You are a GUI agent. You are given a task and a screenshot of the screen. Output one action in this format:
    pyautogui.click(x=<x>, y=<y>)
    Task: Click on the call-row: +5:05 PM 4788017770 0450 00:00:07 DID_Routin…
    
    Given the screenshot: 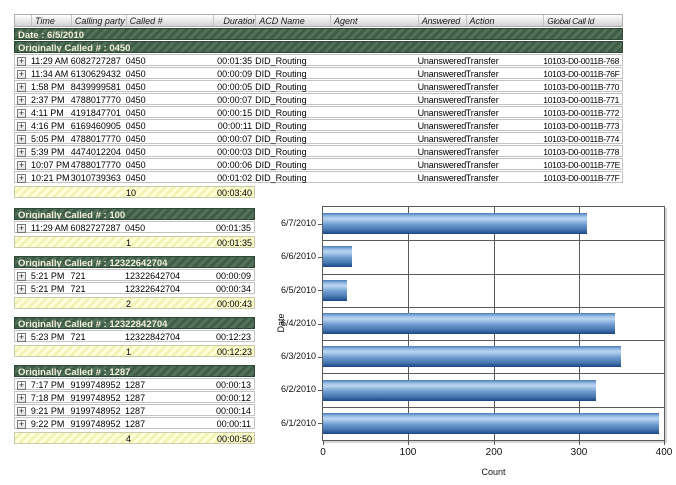 What is the action you would take?
    pyautogui.click(x=318, y=138)
    